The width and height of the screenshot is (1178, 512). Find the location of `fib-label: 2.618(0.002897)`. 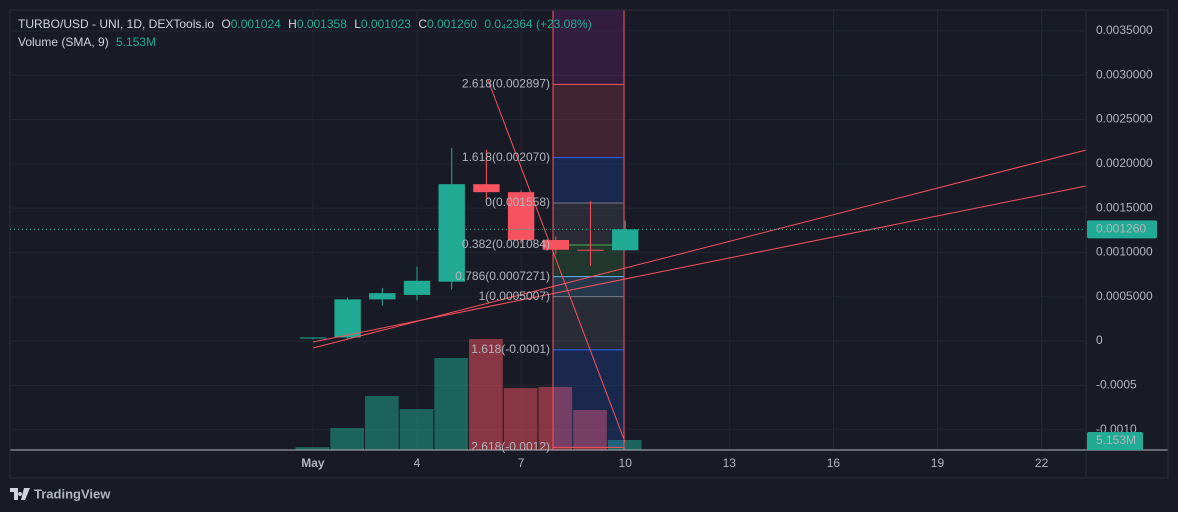

fib-label: 2.618(0.002897) is located at coordinates (506, 84).